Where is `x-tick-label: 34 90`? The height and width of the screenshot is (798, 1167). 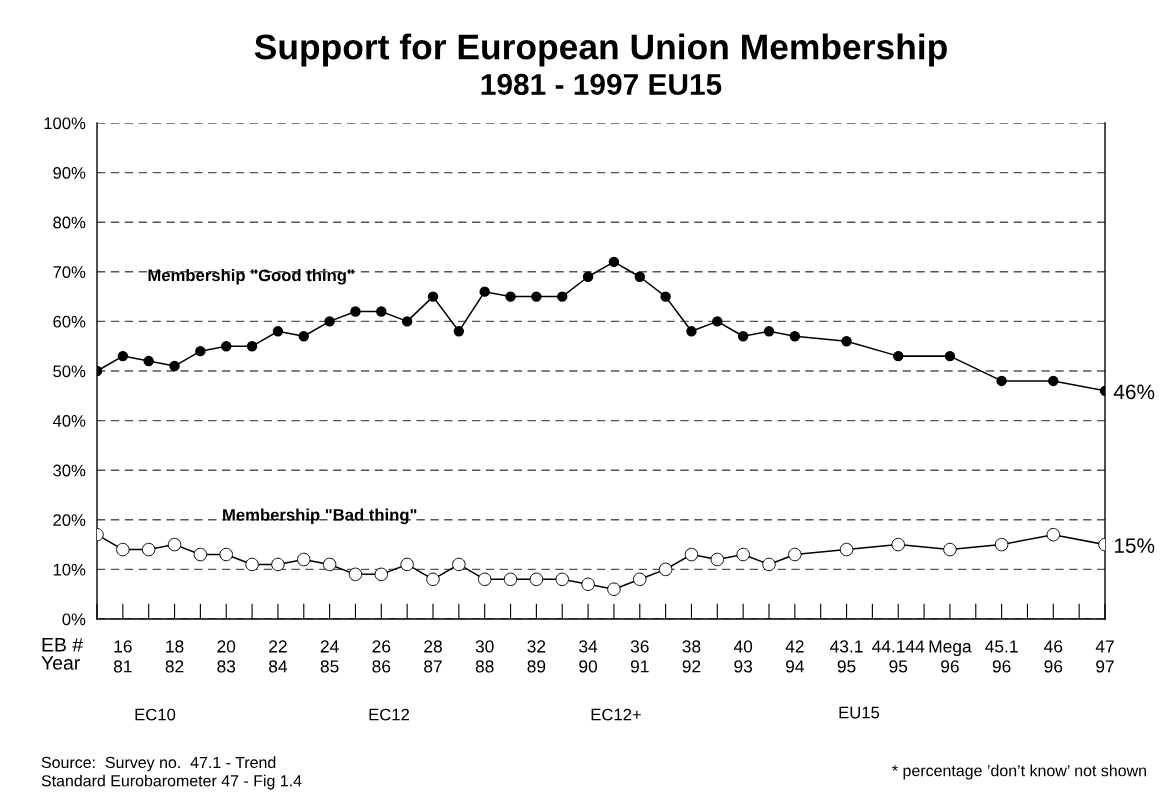
x-tick-label: 34 90 is located at coordinates (588, 656).